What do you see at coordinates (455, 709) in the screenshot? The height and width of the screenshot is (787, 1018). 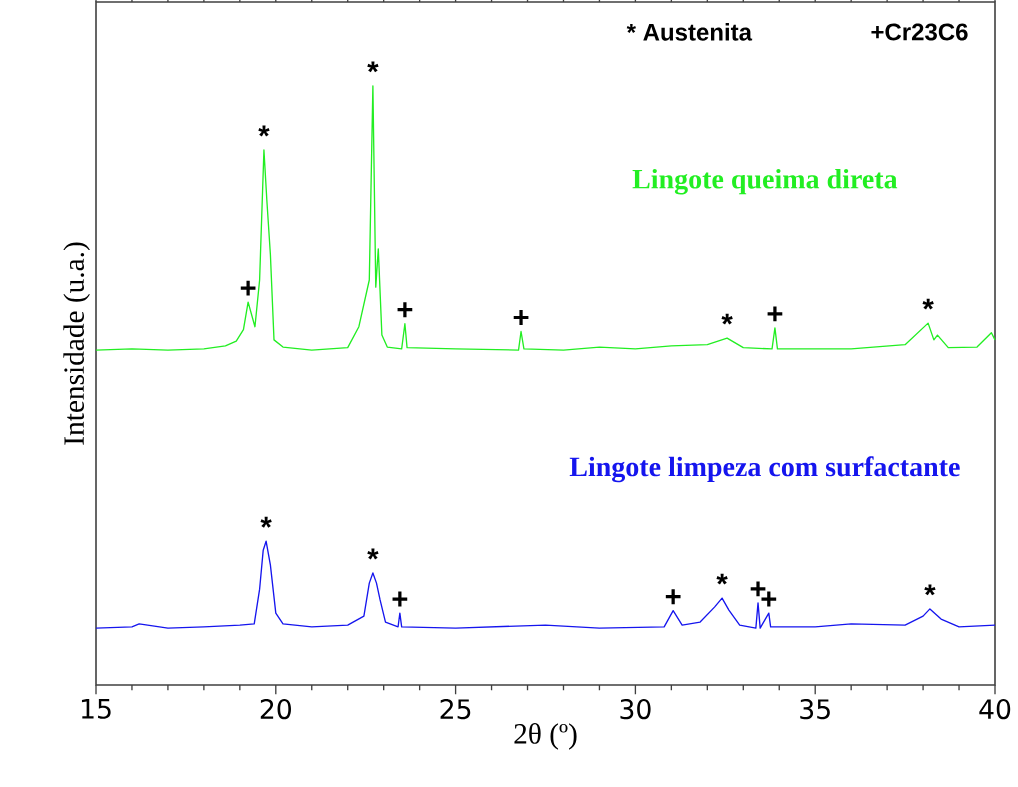 I see `x-tick-label: 25` at bounding box center [455, 709].